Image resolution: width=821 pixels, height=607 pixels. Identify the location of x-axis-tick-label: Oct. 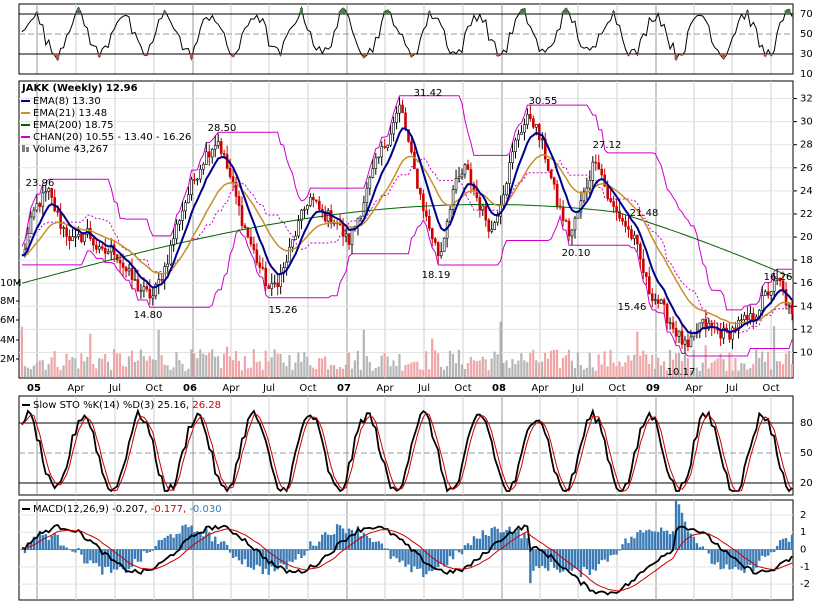
(153, 388).